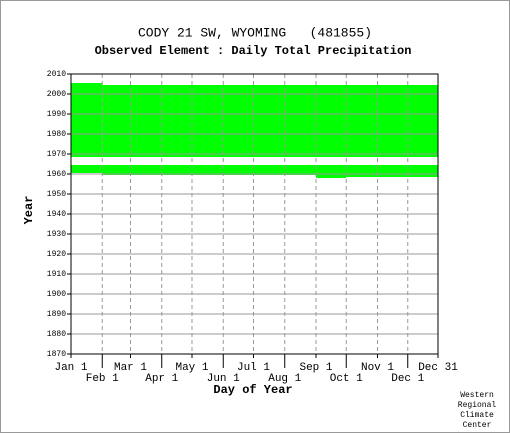 This screenshot has width=510, height=433. What do you see at coordinates (56, 354) in the screenshot?
I see `y-tick-label: 1870` at bounding box center [56, 354].